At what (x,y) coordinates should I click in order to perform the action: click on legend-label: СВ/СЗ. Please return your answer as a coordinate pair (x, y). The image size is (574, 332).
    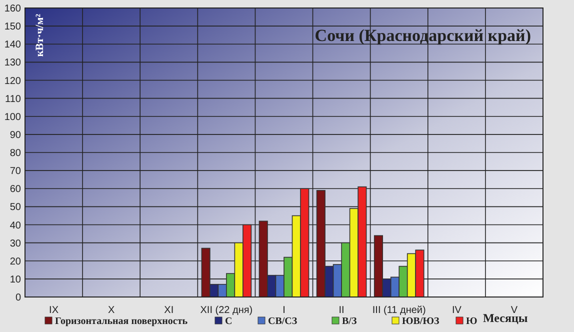
    Looking at the image, I should click on (283, 321).